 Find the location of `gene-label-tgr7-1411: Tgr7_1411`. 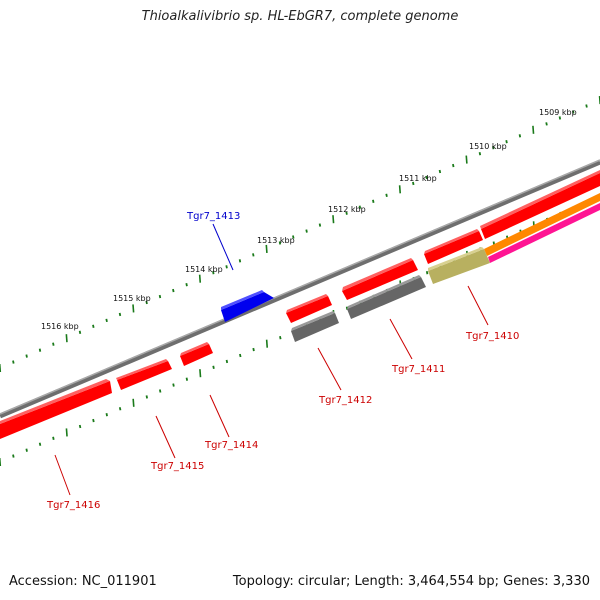

gene-label-tgr7-1411: Tgr7_1411 is located at coordinates (418, 369).